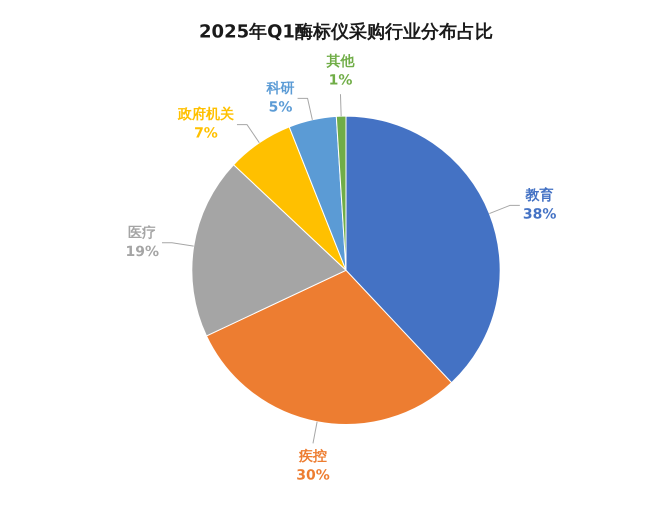  I want to click on data-label: 7%, so click(206, 134).